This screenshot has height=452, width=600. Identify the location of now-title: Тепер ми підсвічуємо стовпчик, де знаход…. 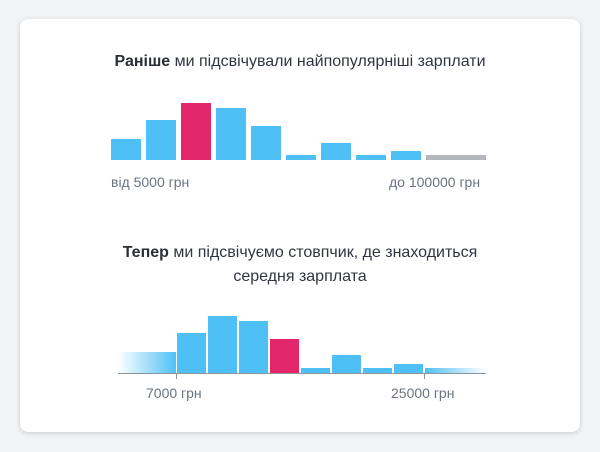
(300, 265).